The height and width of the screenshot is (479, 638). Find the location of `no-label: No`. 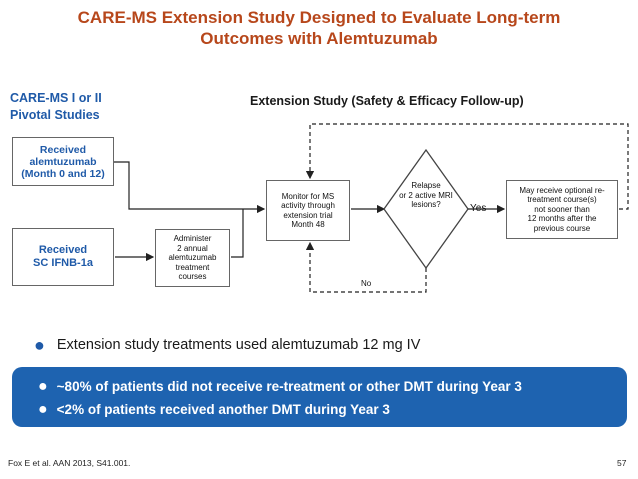

no-label: No is located at coordinates (366, 283).